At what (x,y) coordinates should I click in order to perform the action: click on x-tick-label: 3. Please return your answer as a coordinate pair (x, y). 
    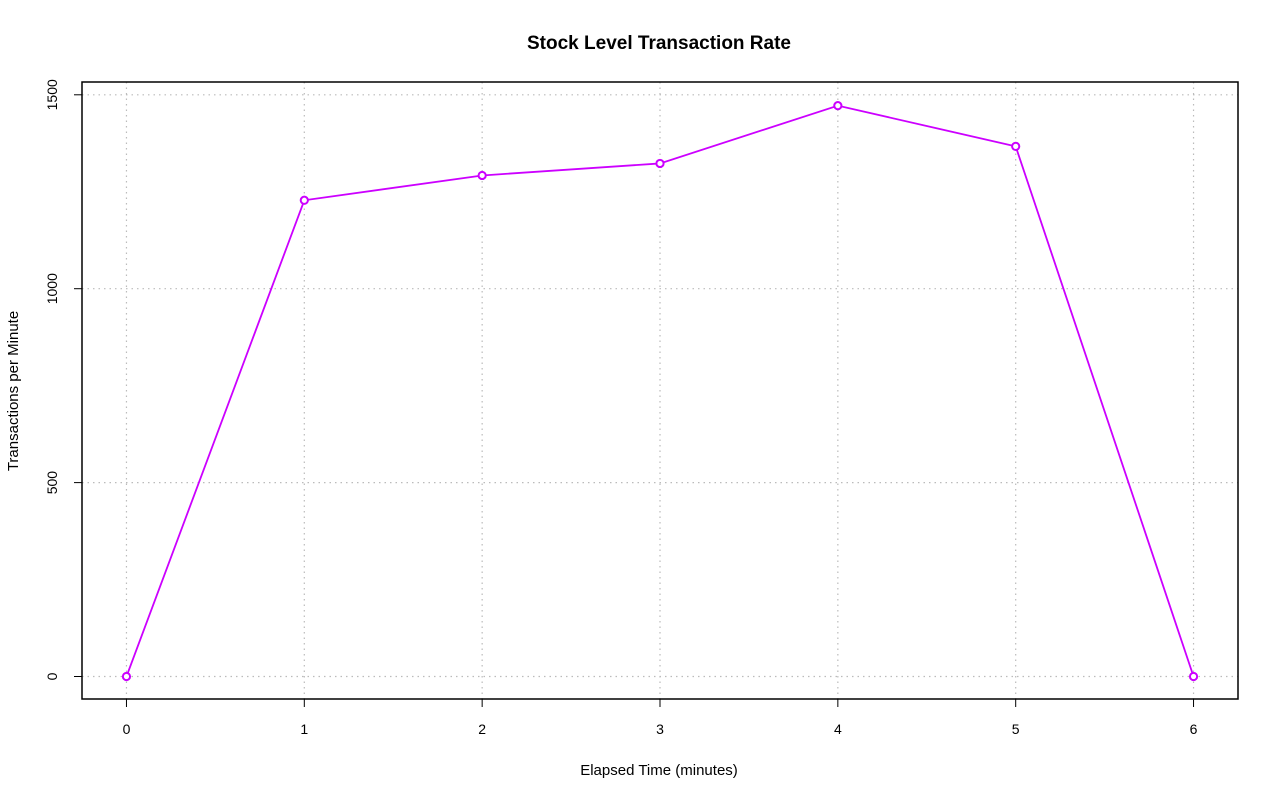
    Looking at the image, I should click on (660, 729).